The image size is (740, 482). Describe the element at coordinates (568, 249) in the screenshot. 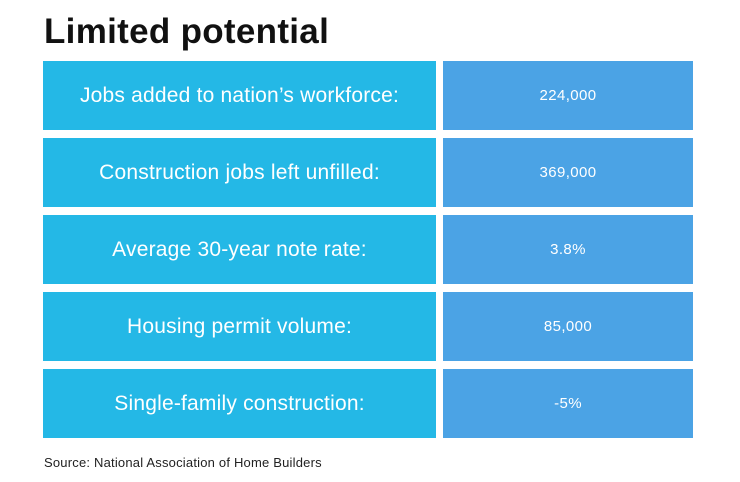

I see `row-value: 3.8%` at that location.